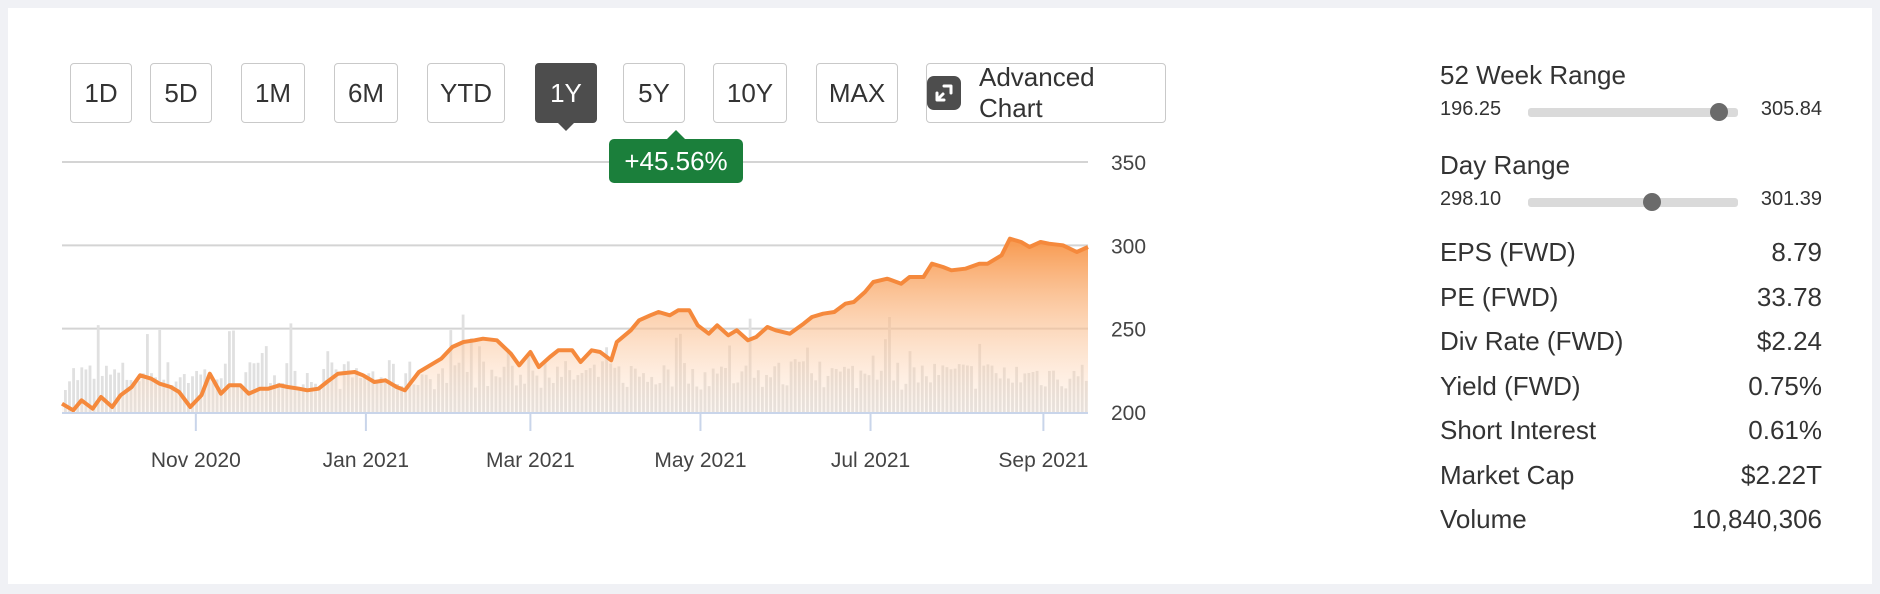 The width and height of the screenshot is (1880, 594). Describe the element at coordinates (1505, 165) in the screenshot. I see `day-range-title: Day Range` at that location.